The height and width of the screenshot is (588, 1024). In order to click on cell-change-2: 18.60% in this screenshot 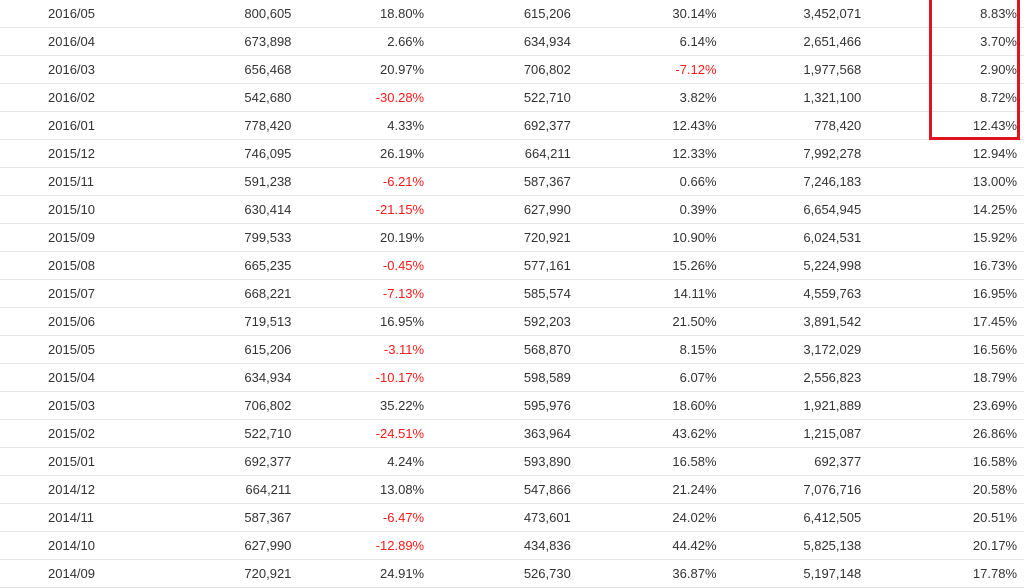, I will do `click(655, 405)`.